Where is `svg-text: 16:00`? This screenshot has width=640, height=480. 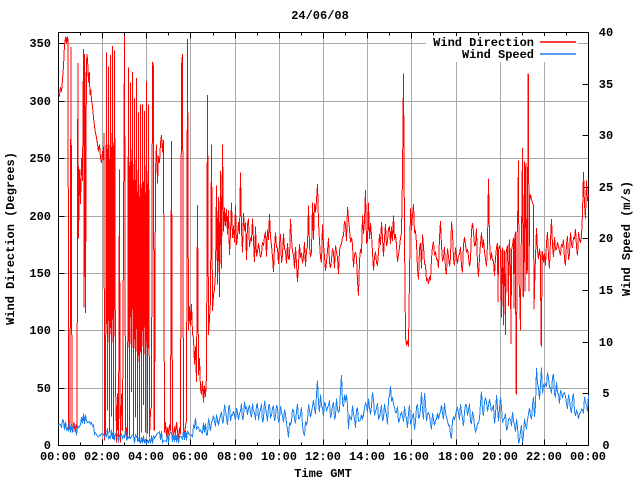
svg-text: 16:00 is located at coordinates (411, 457).